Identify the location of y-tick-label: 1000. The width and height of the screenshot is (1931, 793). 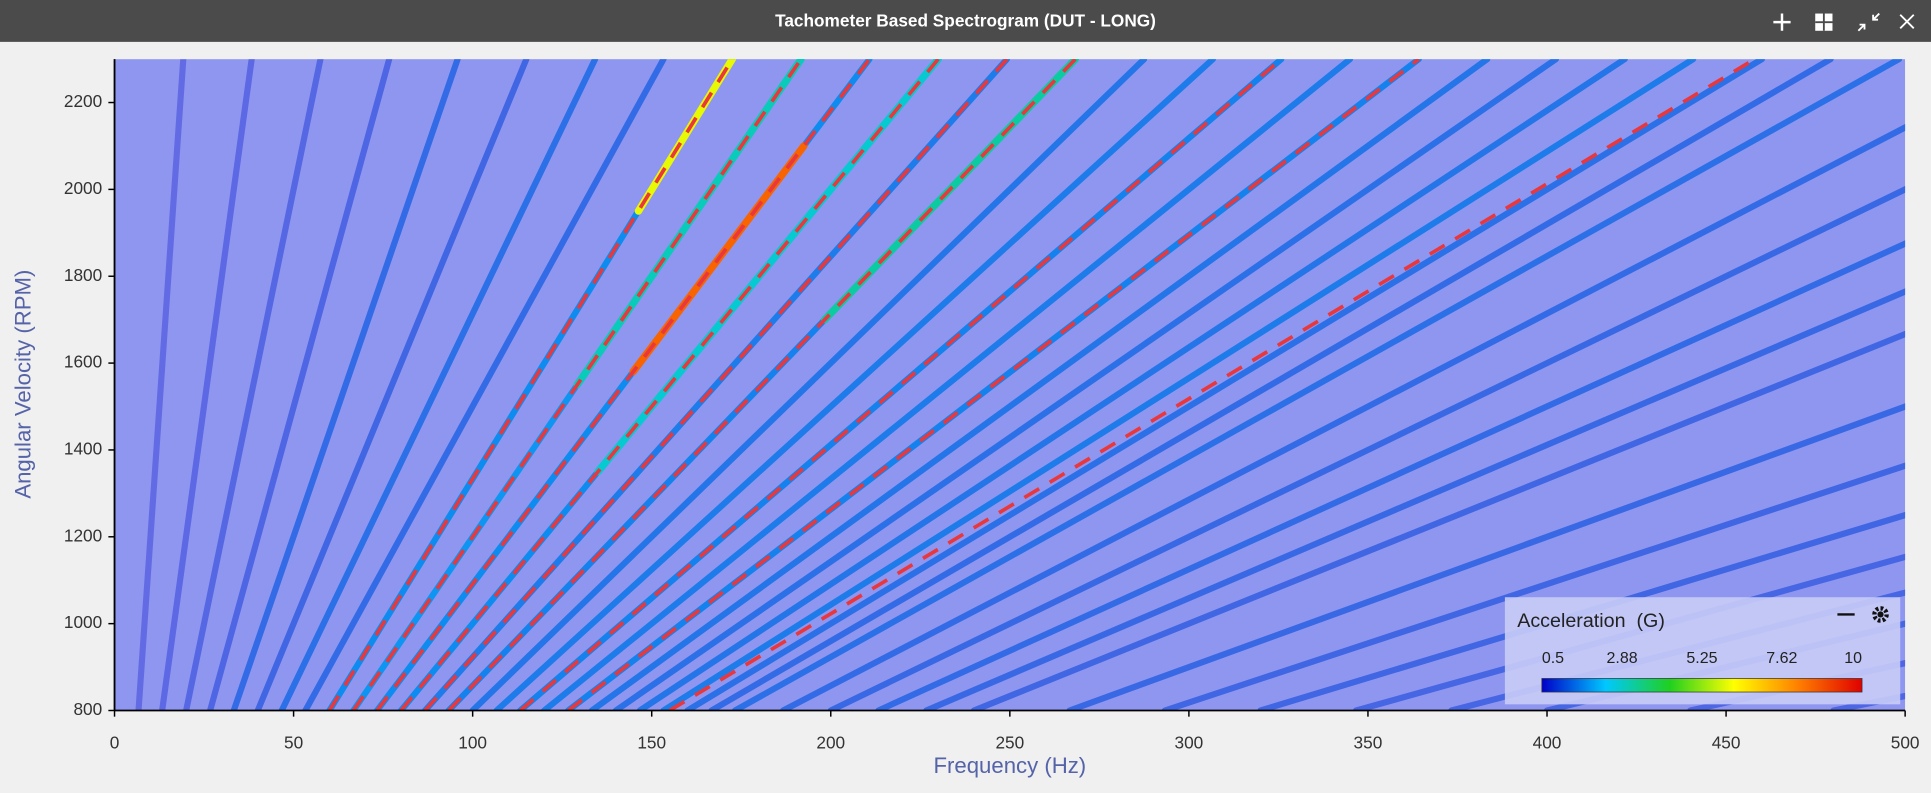
(83, 622).